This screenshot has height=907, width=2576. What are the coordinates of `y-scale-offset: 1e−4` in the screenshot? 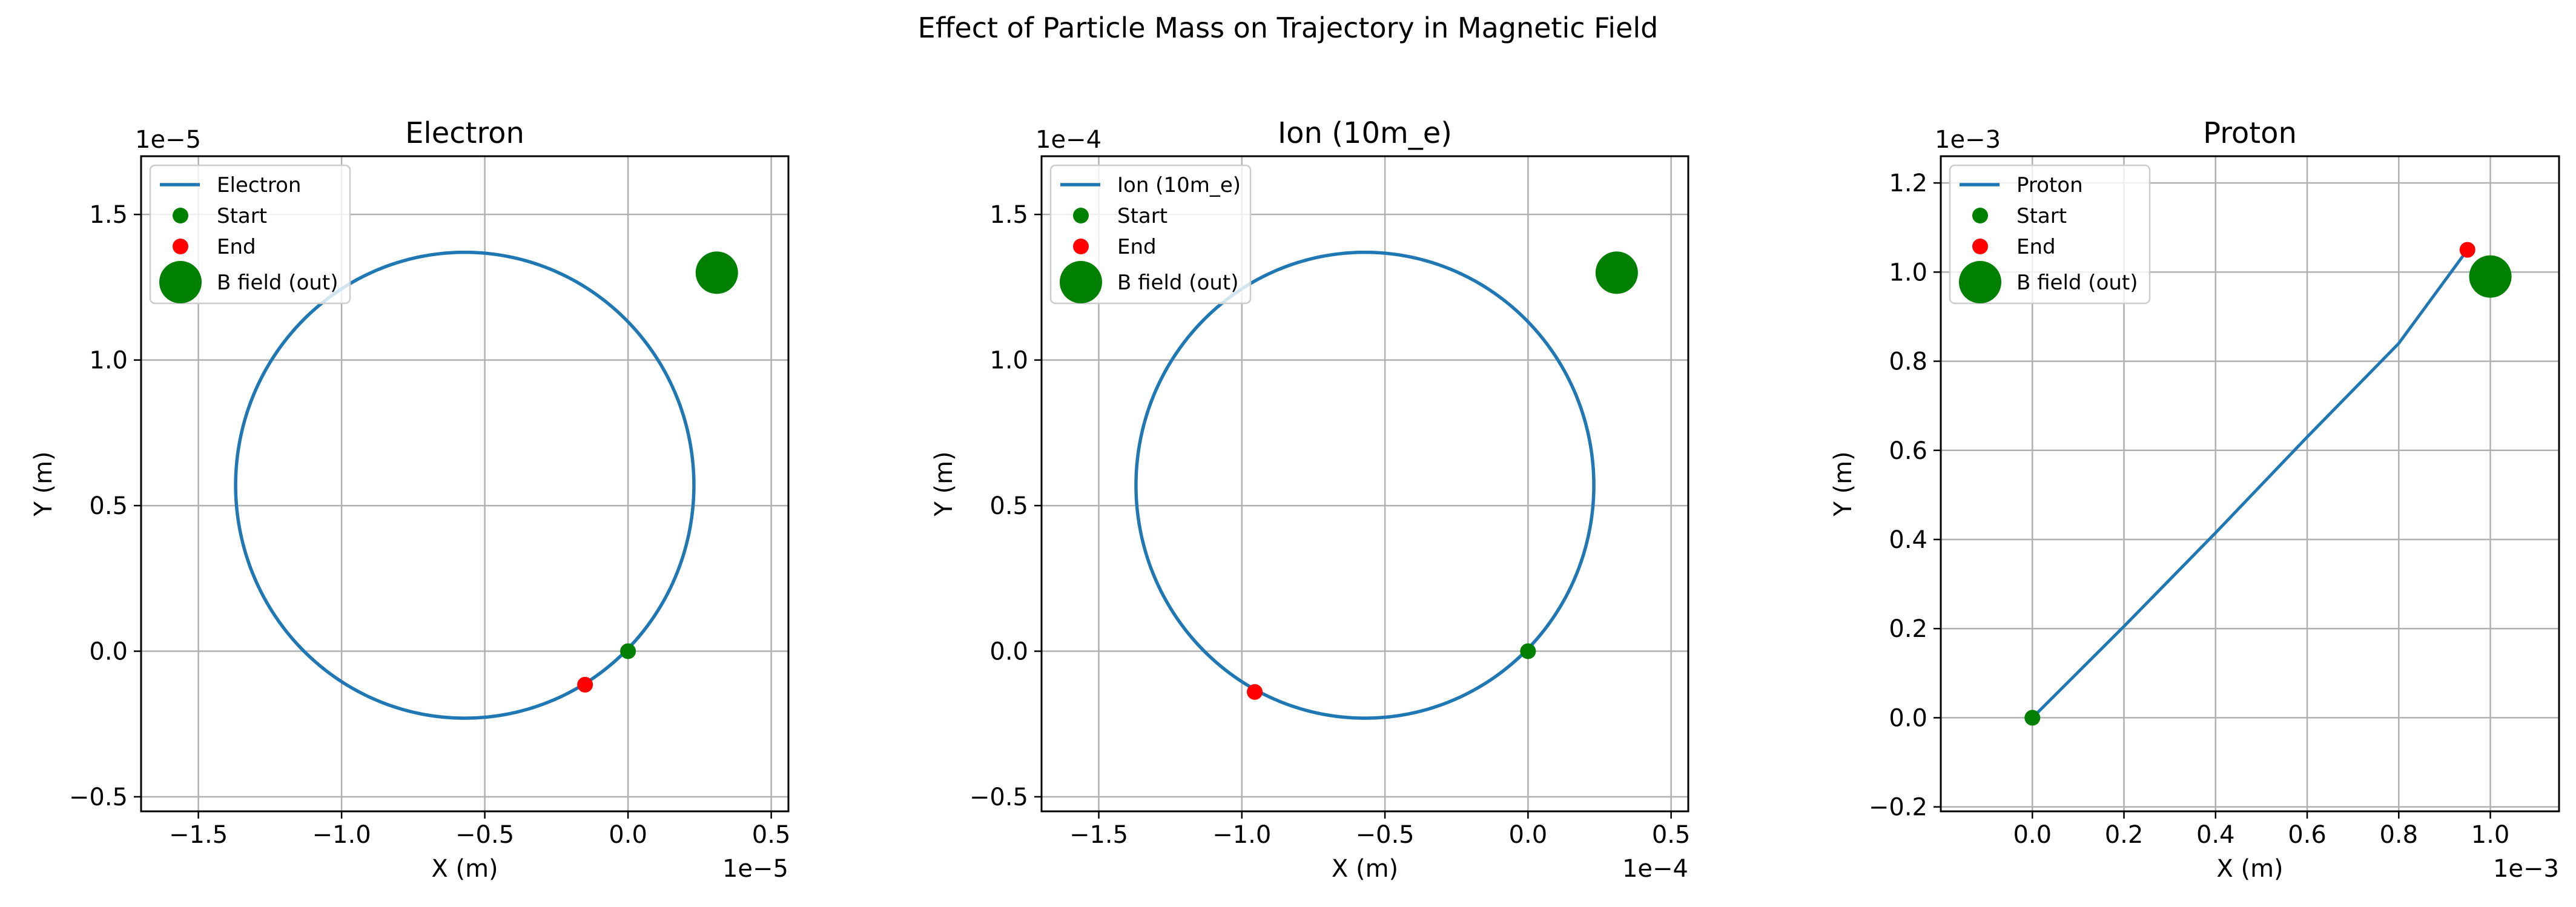 It's located at (1068, 140).